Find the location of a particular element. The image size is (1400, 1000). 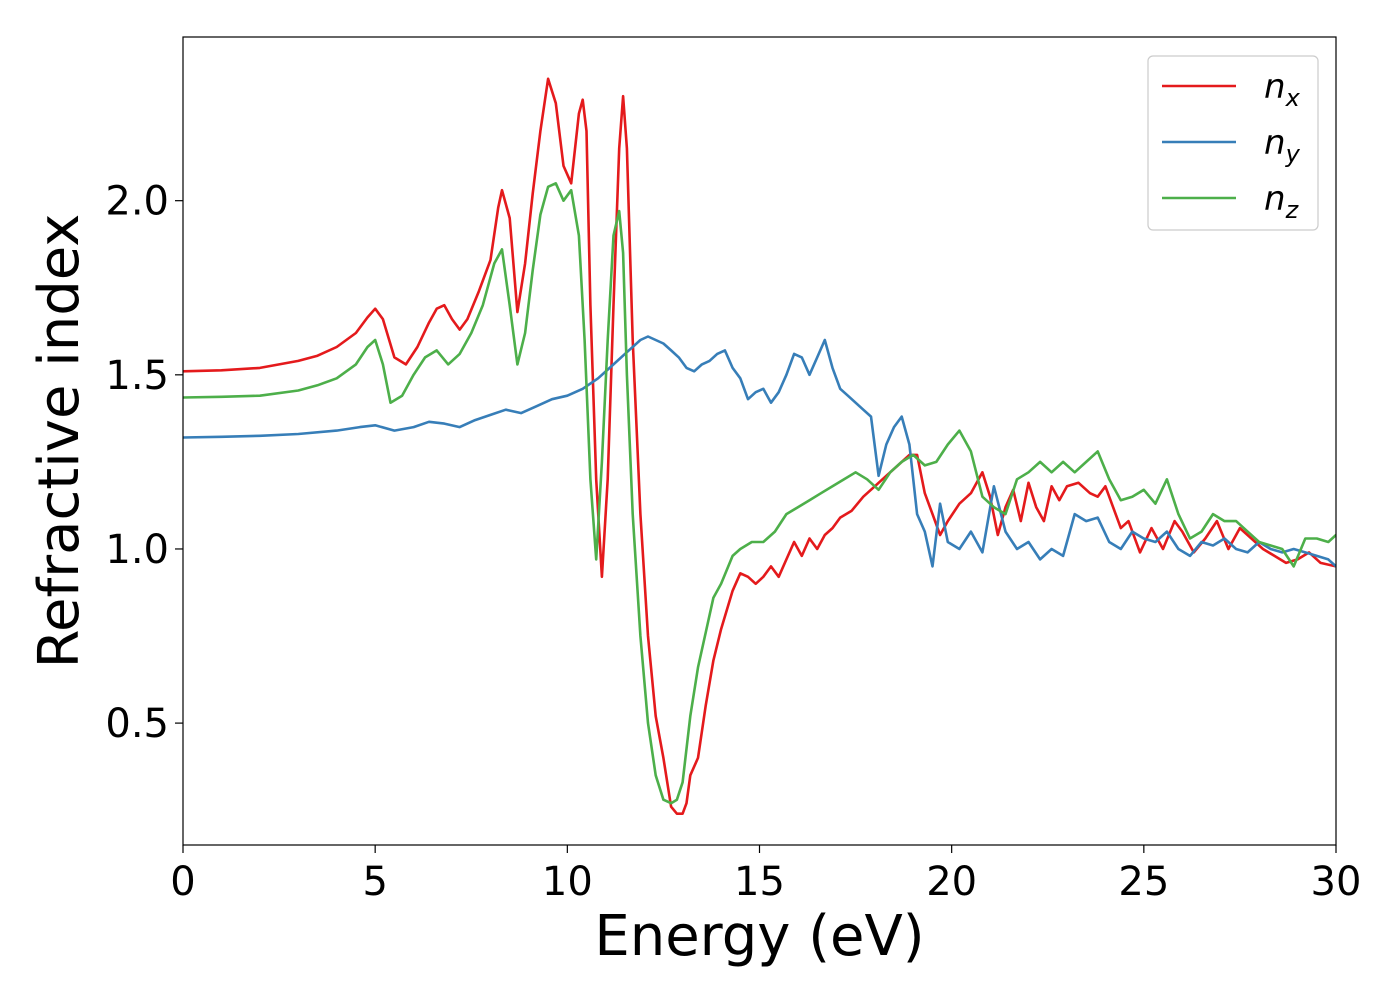

legend-label-nz: nz is located at coordinates (1282, 201).